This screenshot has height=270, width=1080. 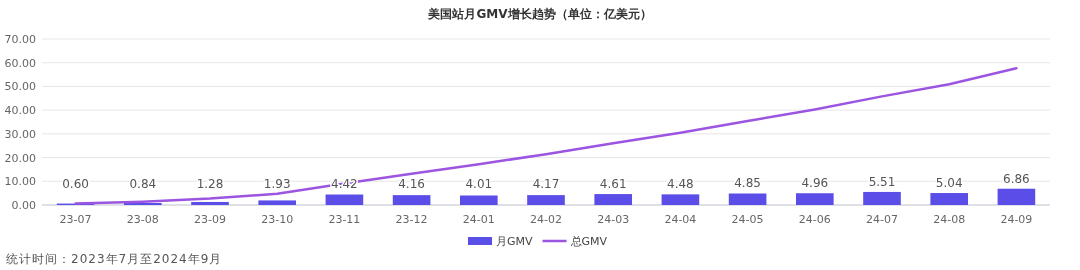 I want to click on chart-title: 美国站月GMV增长趋势（单位：亿美元）, so click(x=539, y=14).